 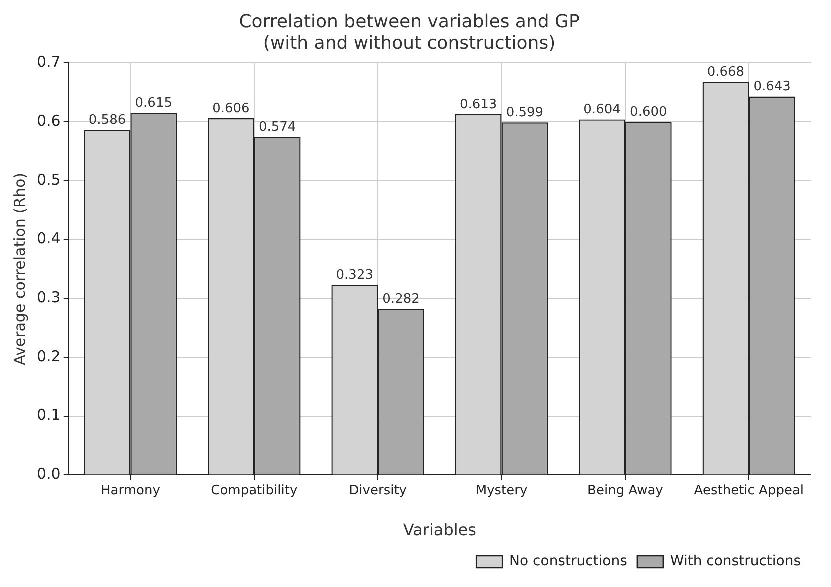 I want to click on y-axis-title: Average correlation (Rho), so click(x=19, y=269).